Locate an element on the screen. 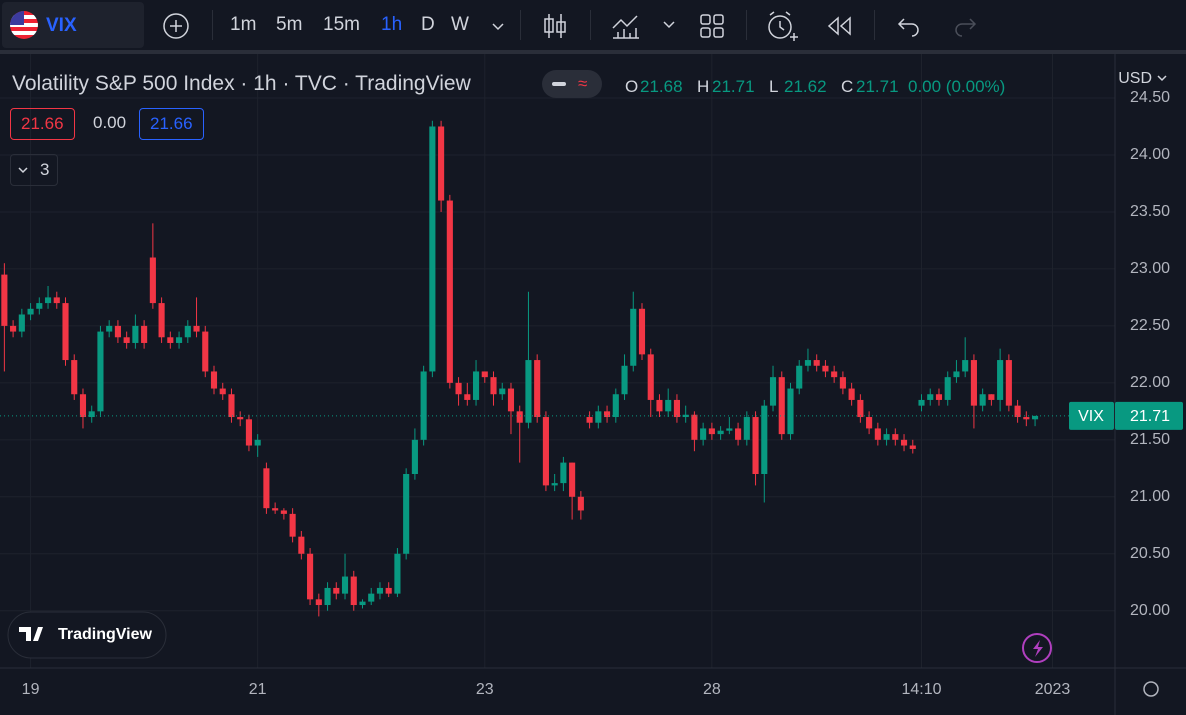 Image resolution: width=1186 pixels, height=715 pixels. candles-icon is located at coordinates (555, 26).